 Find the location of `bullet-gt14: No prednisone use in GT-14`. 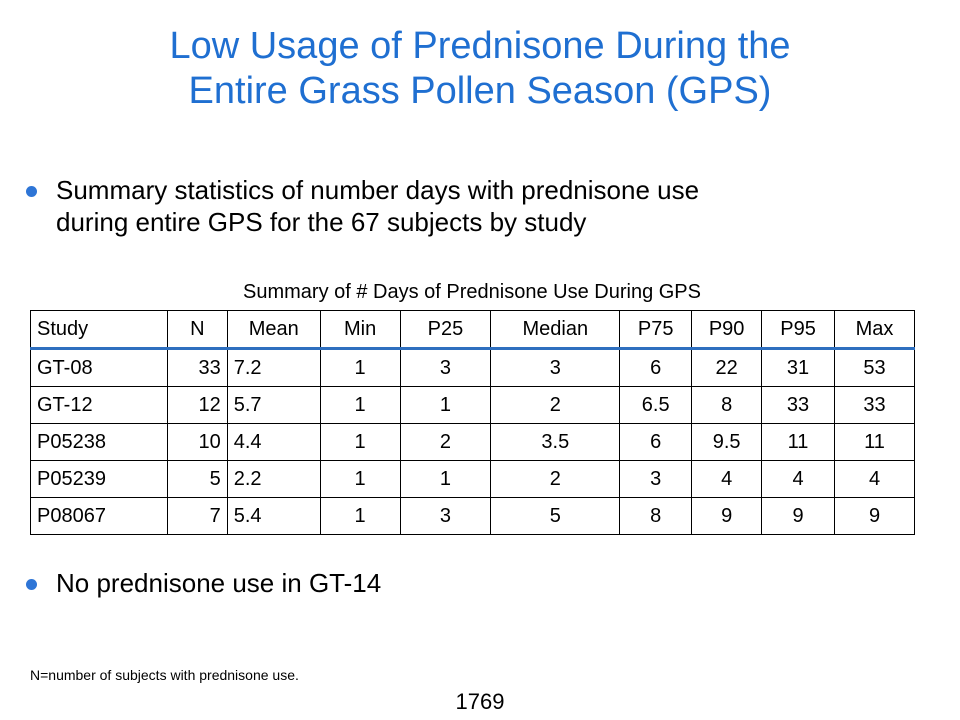

bullet-gt14: No prednisone use in GT-14 is located at coordinates (466, 583).